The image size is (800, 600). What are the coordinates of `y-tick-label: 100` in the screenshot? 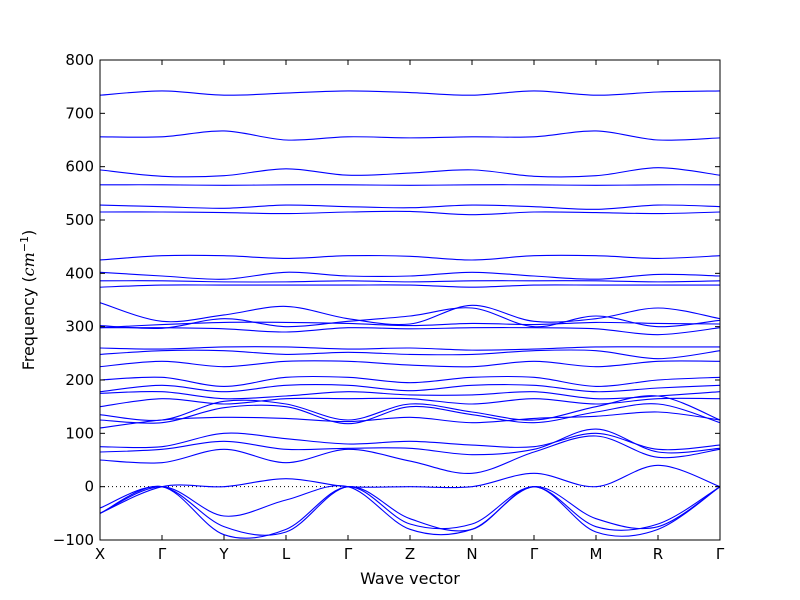 It's located at (79, 433).